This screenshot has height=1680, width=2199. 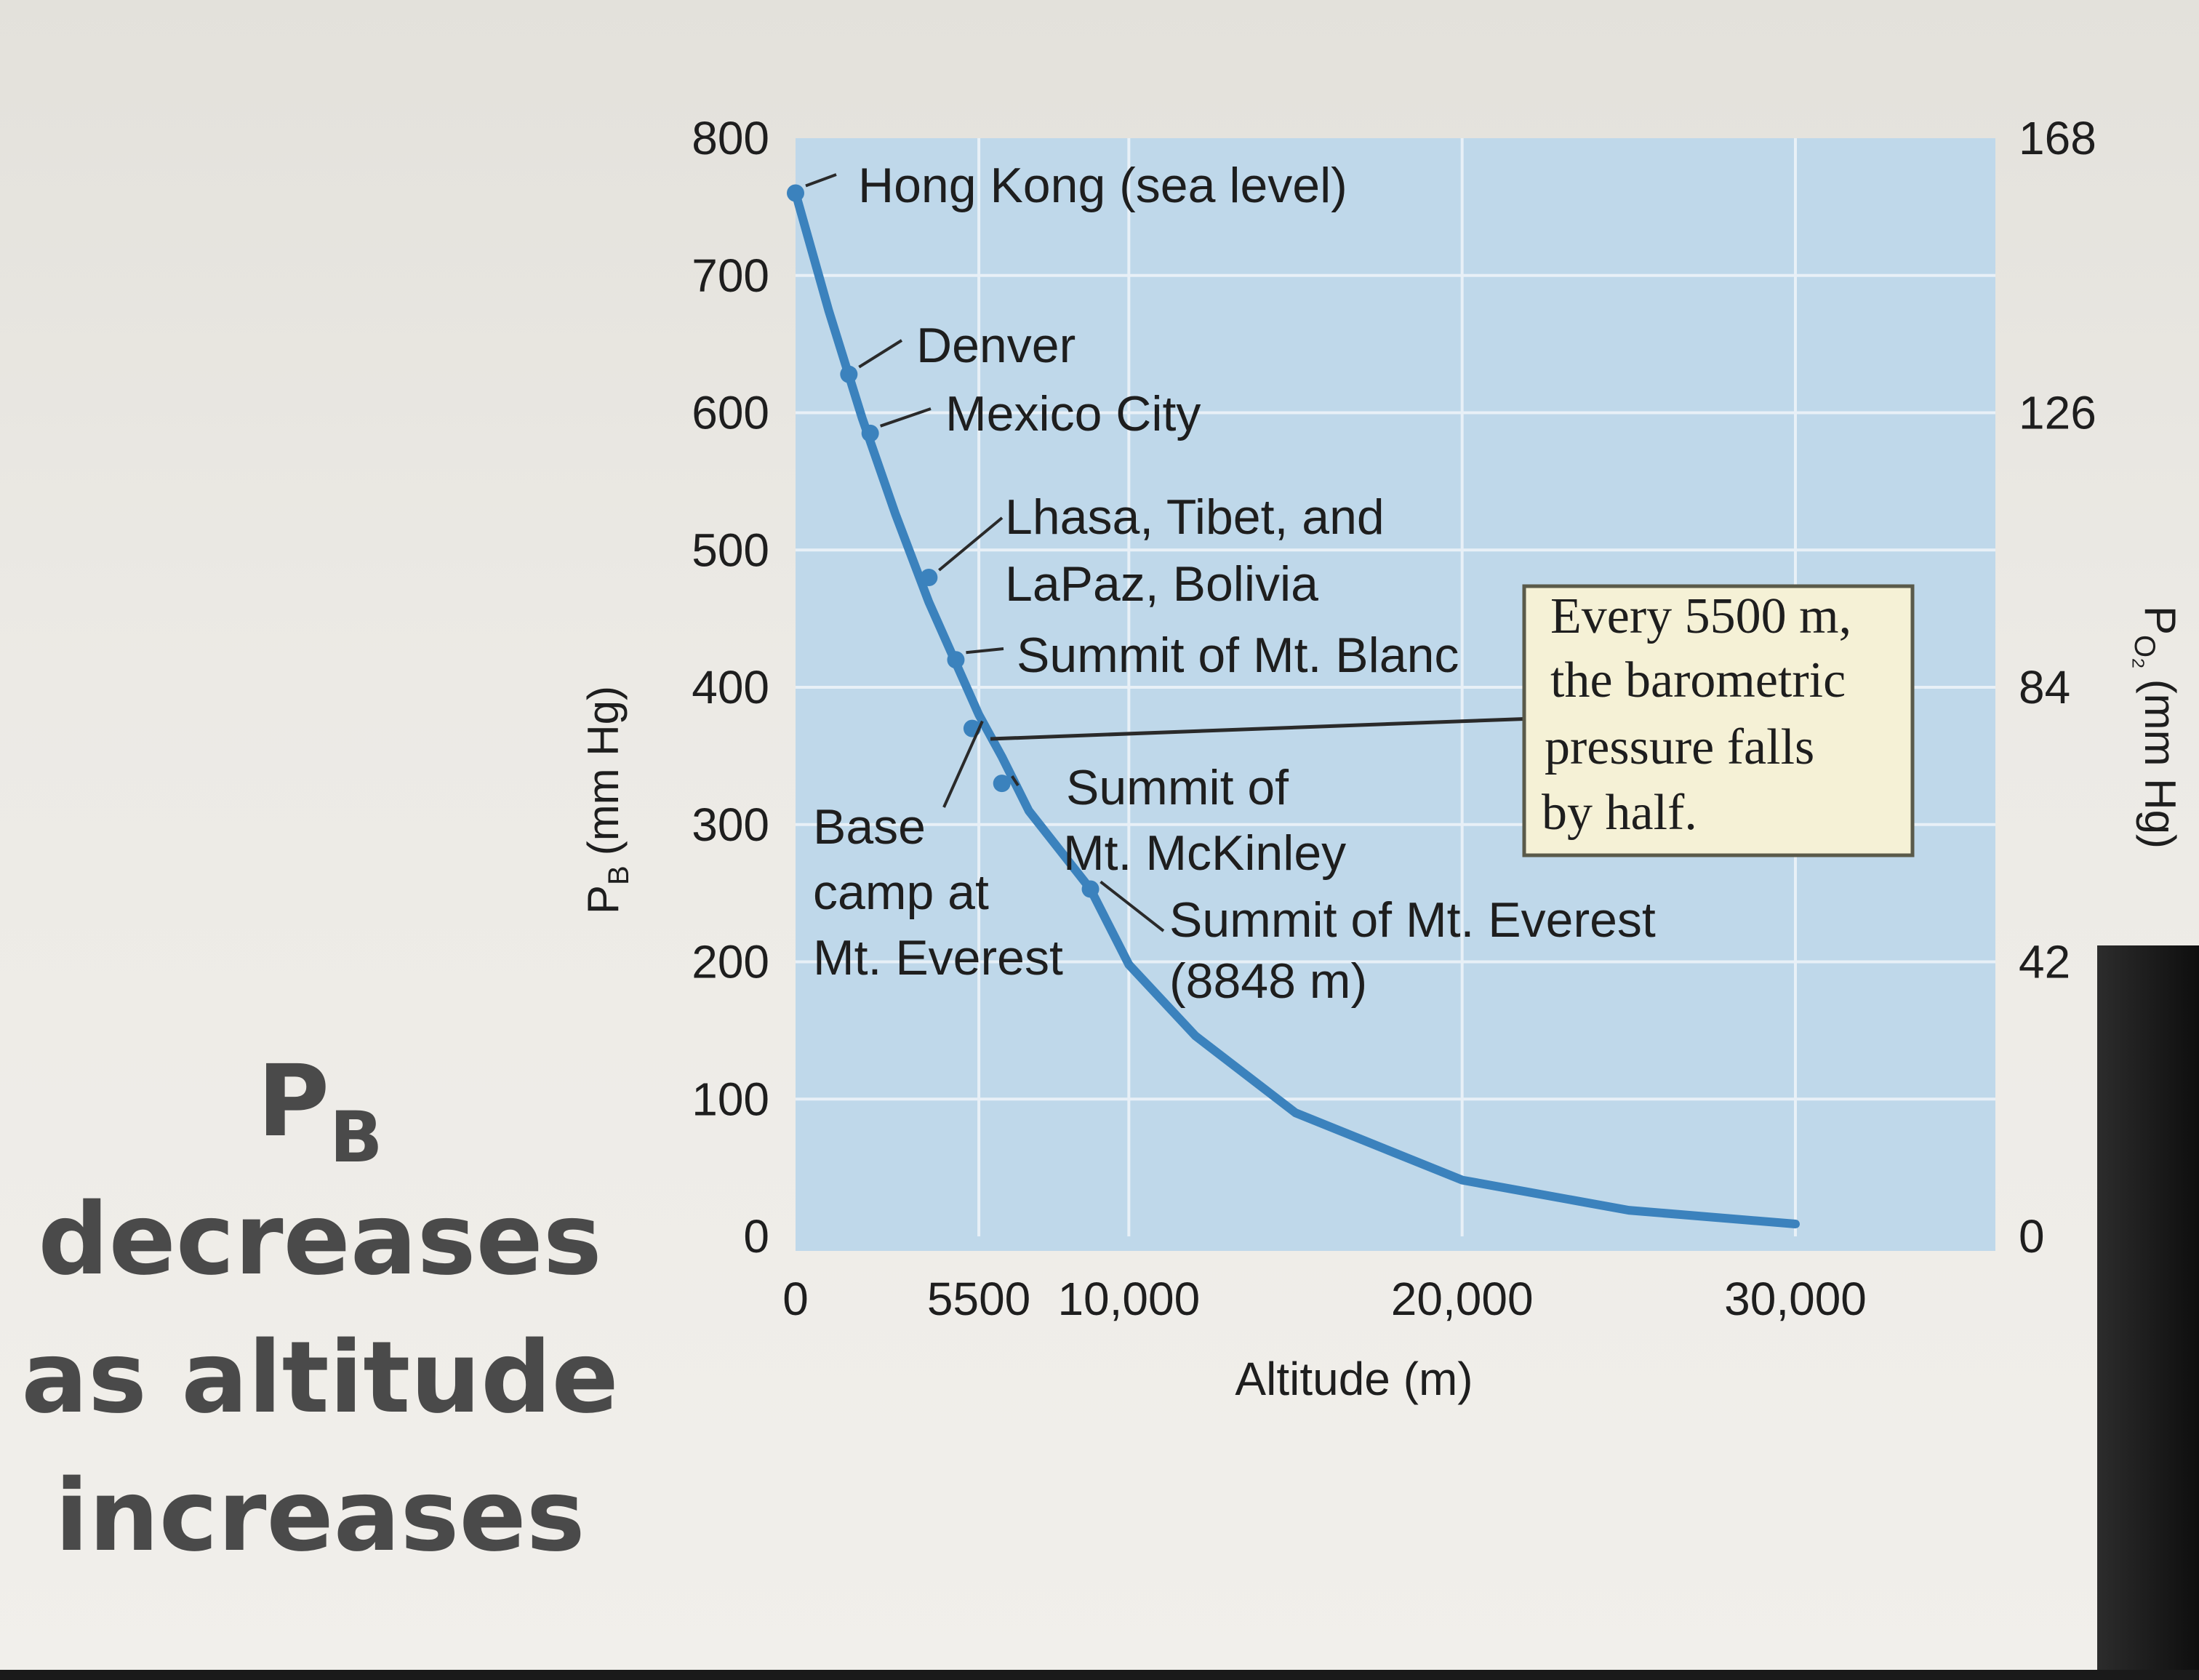 I want to click on y-tick-label: 0, so click(x=756, y=1236).